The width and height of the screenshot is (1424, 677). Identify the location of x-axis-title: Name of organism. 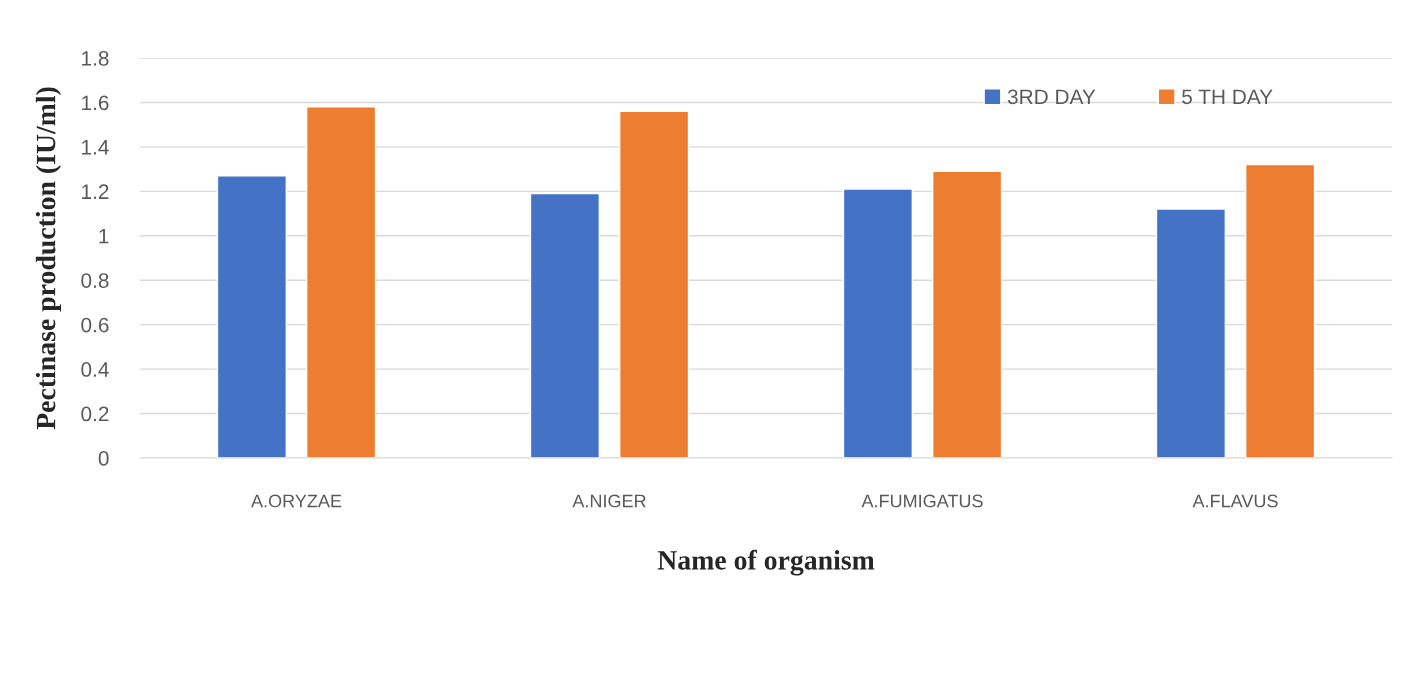
(766, 562).